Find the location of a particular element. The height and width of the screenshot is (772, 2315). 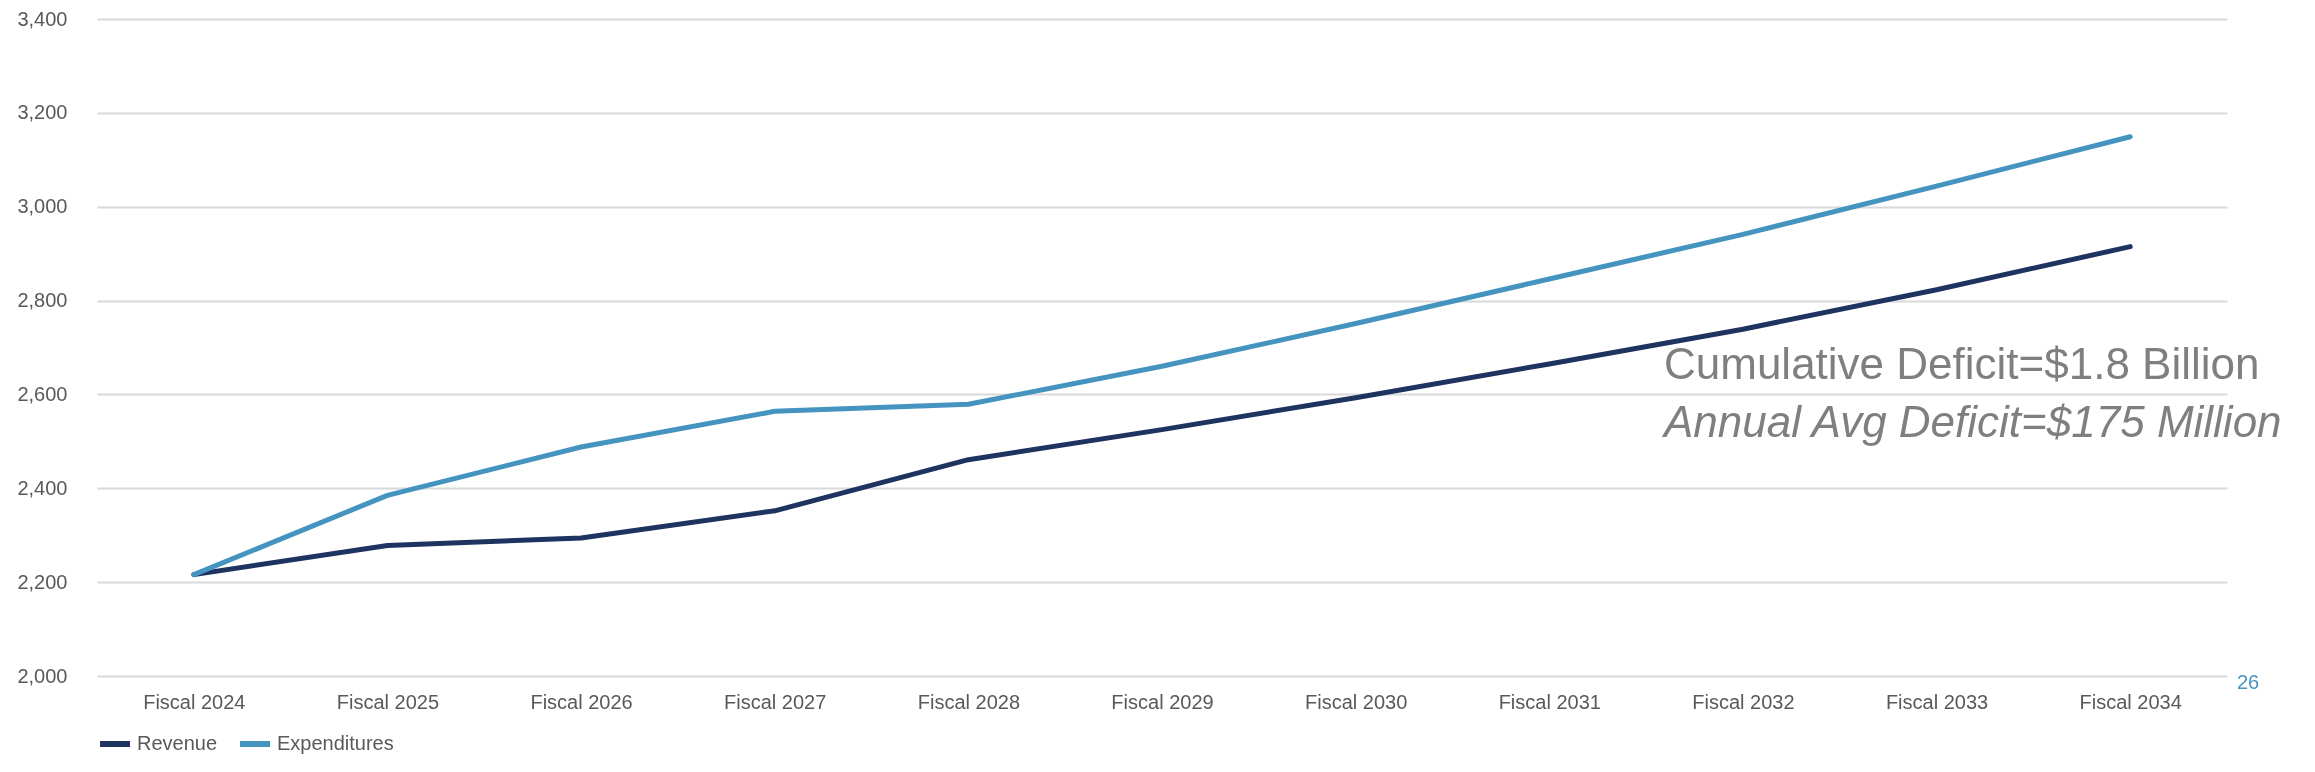

x-tick-label: Fiscal 2034 is located at coordinates (2130, 701).